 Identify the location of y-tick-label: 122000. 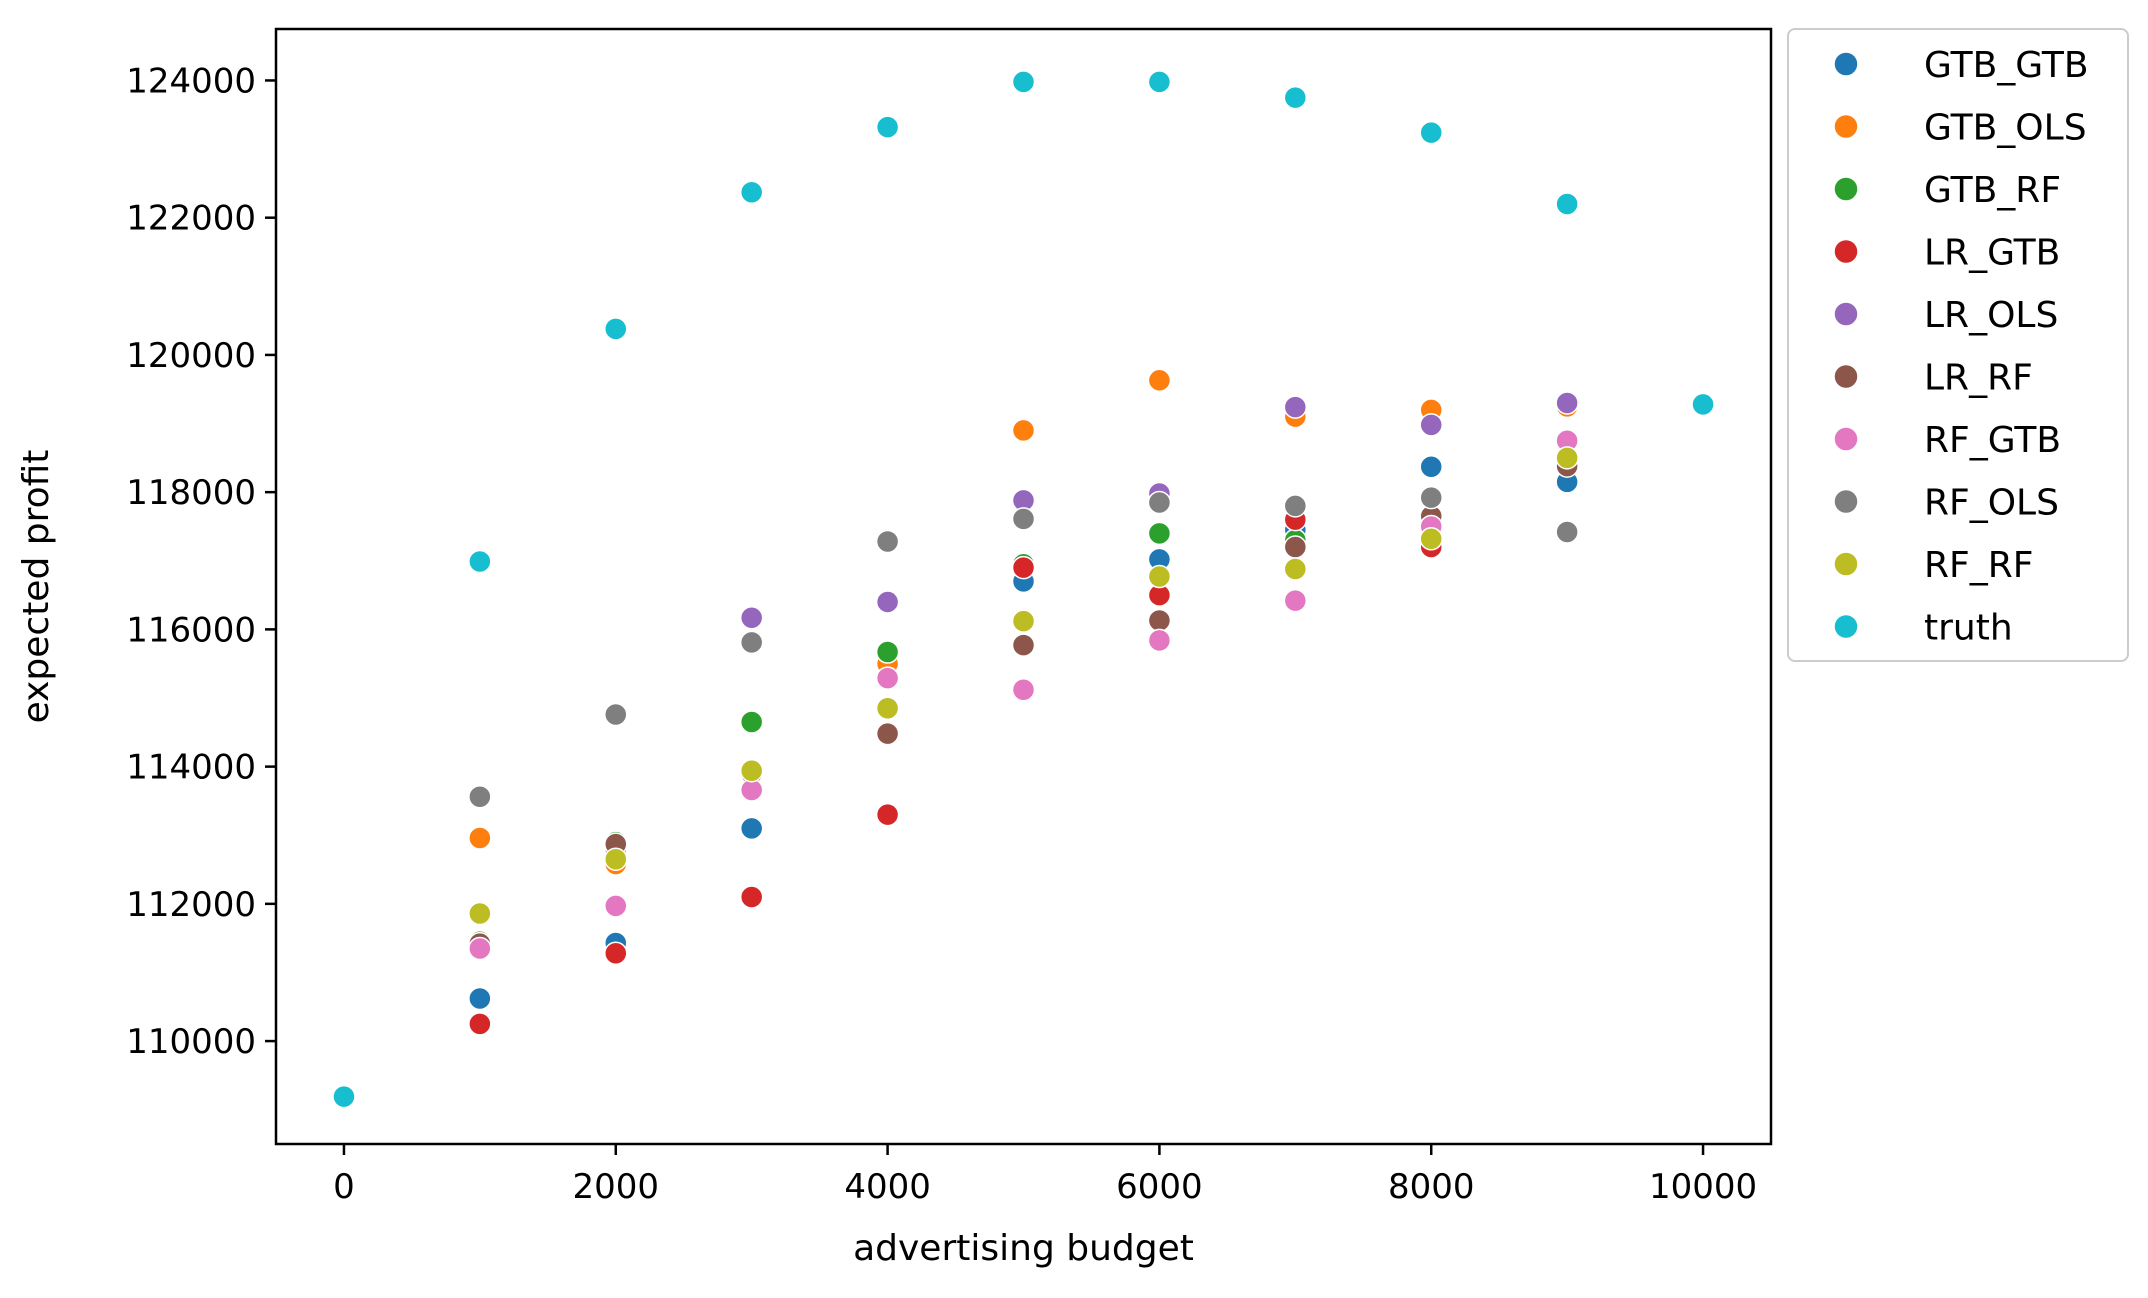
(191, 219).